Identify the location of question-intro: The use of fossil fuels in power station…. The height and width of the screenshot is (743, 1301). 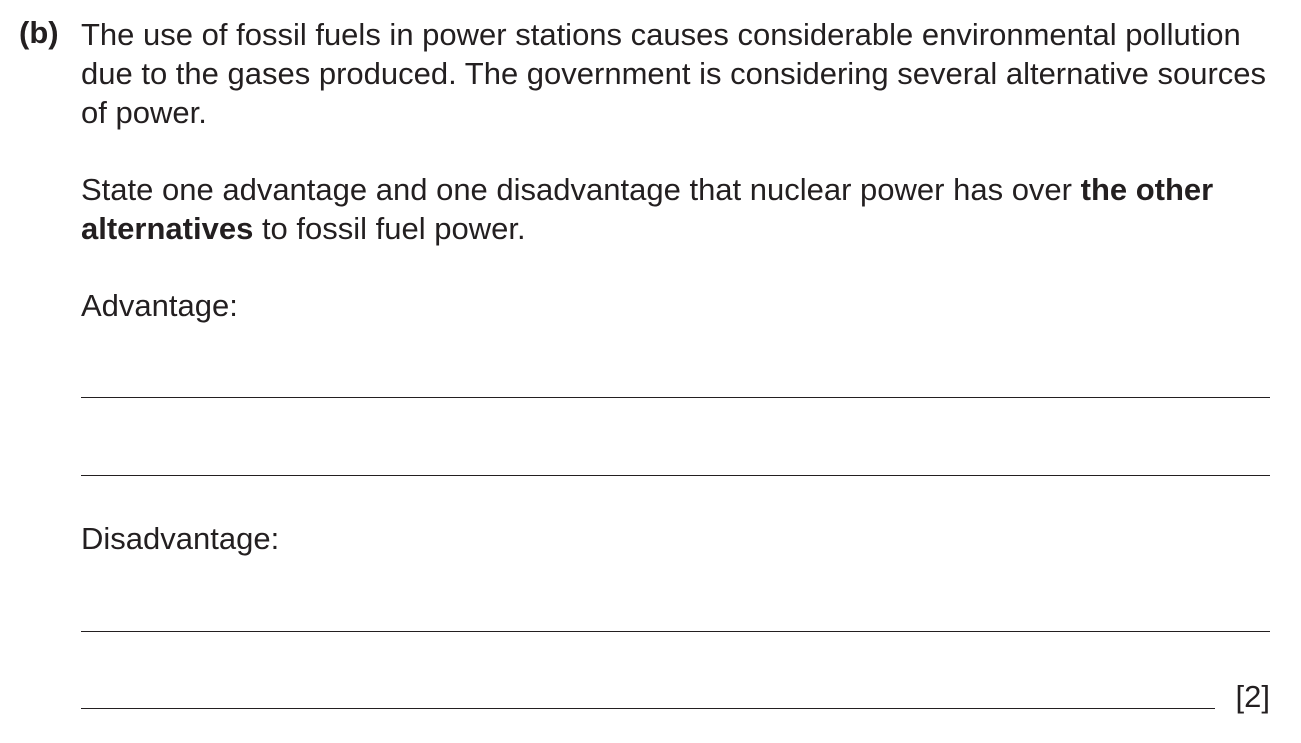
(674, 73).